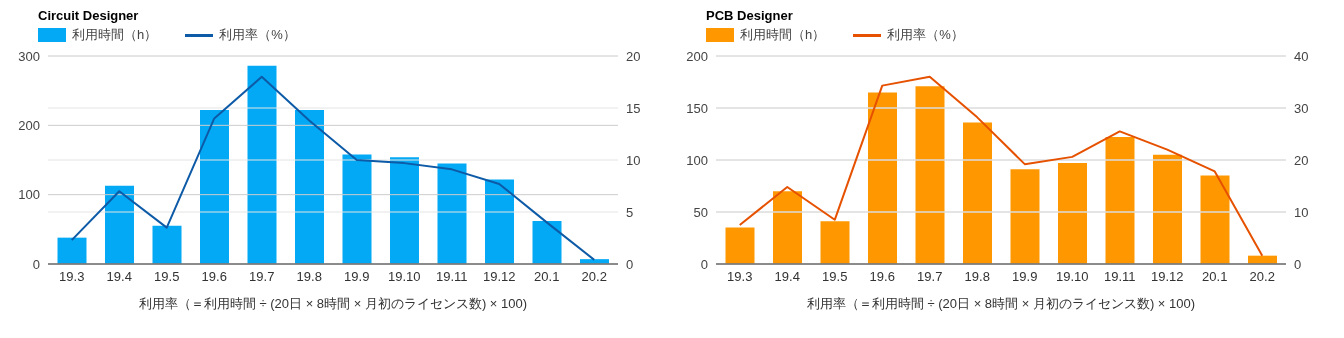 The image size is (1344, 338). What do you see at coordinates (697, 108) in the screenshot?
I see `y-tick-label: 150` at bounding box center [697, 108].